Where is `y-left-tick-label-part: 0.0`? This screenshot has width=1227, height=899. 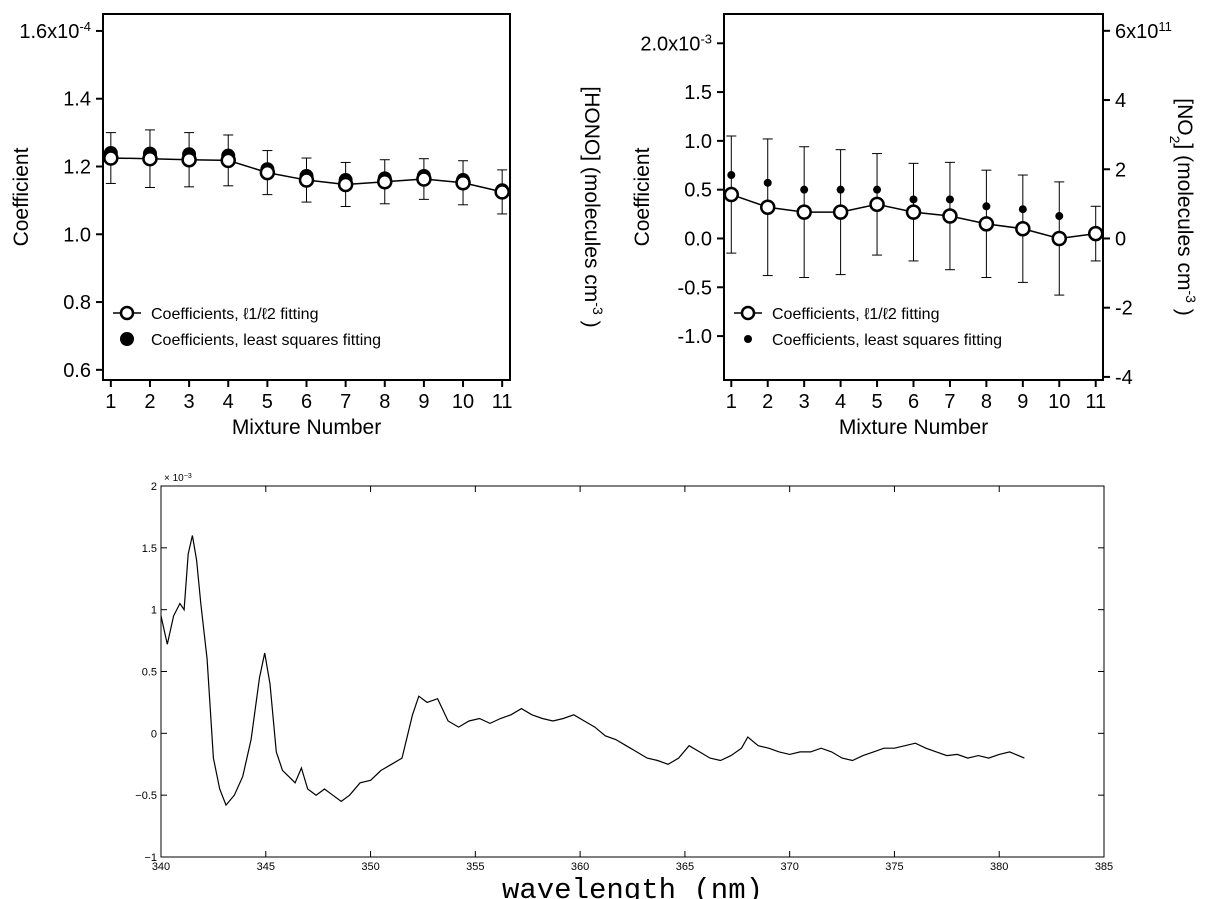 y-left-tick-label-part: 0.0 is located at coordinates (698, 239).